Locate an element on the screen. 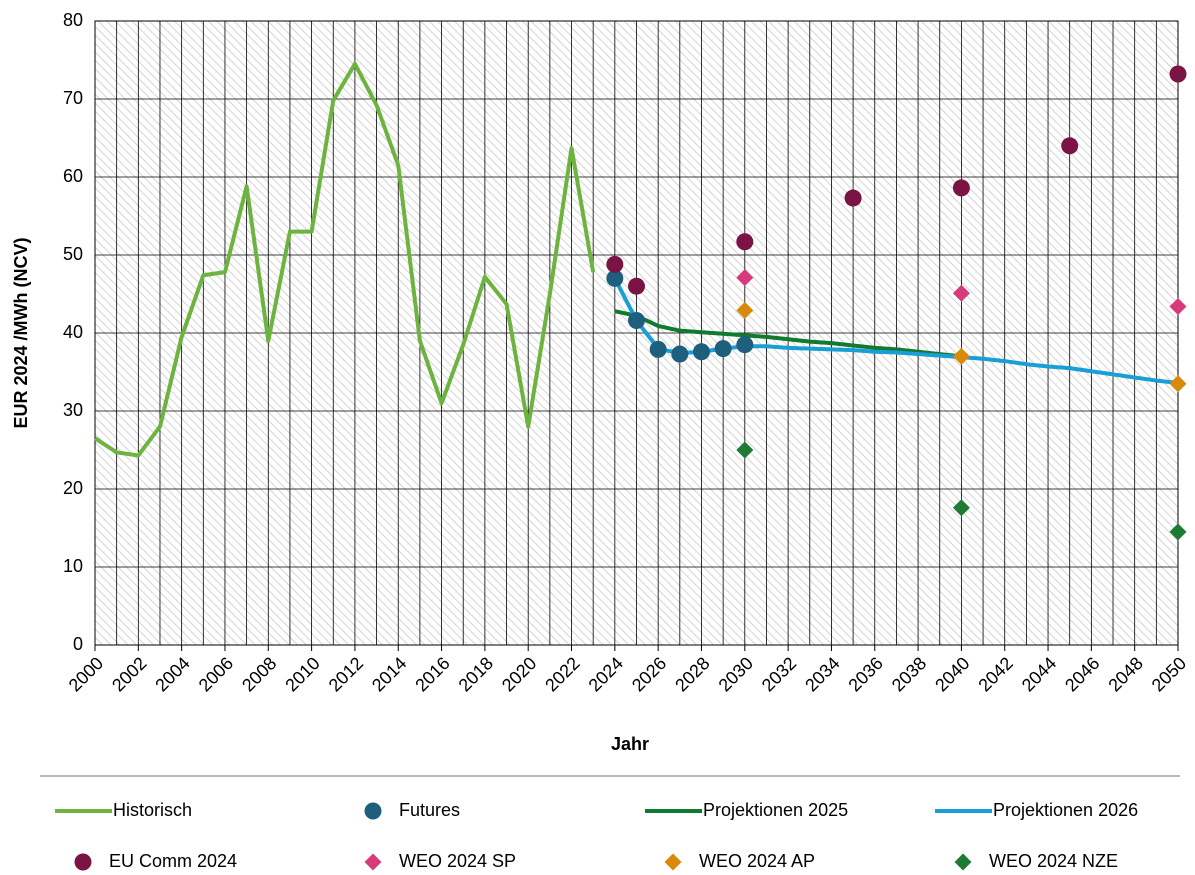 The width and height of the screenshot is (1195, 875). x-tick-label: 2004 is located at coordinates (172, 674).